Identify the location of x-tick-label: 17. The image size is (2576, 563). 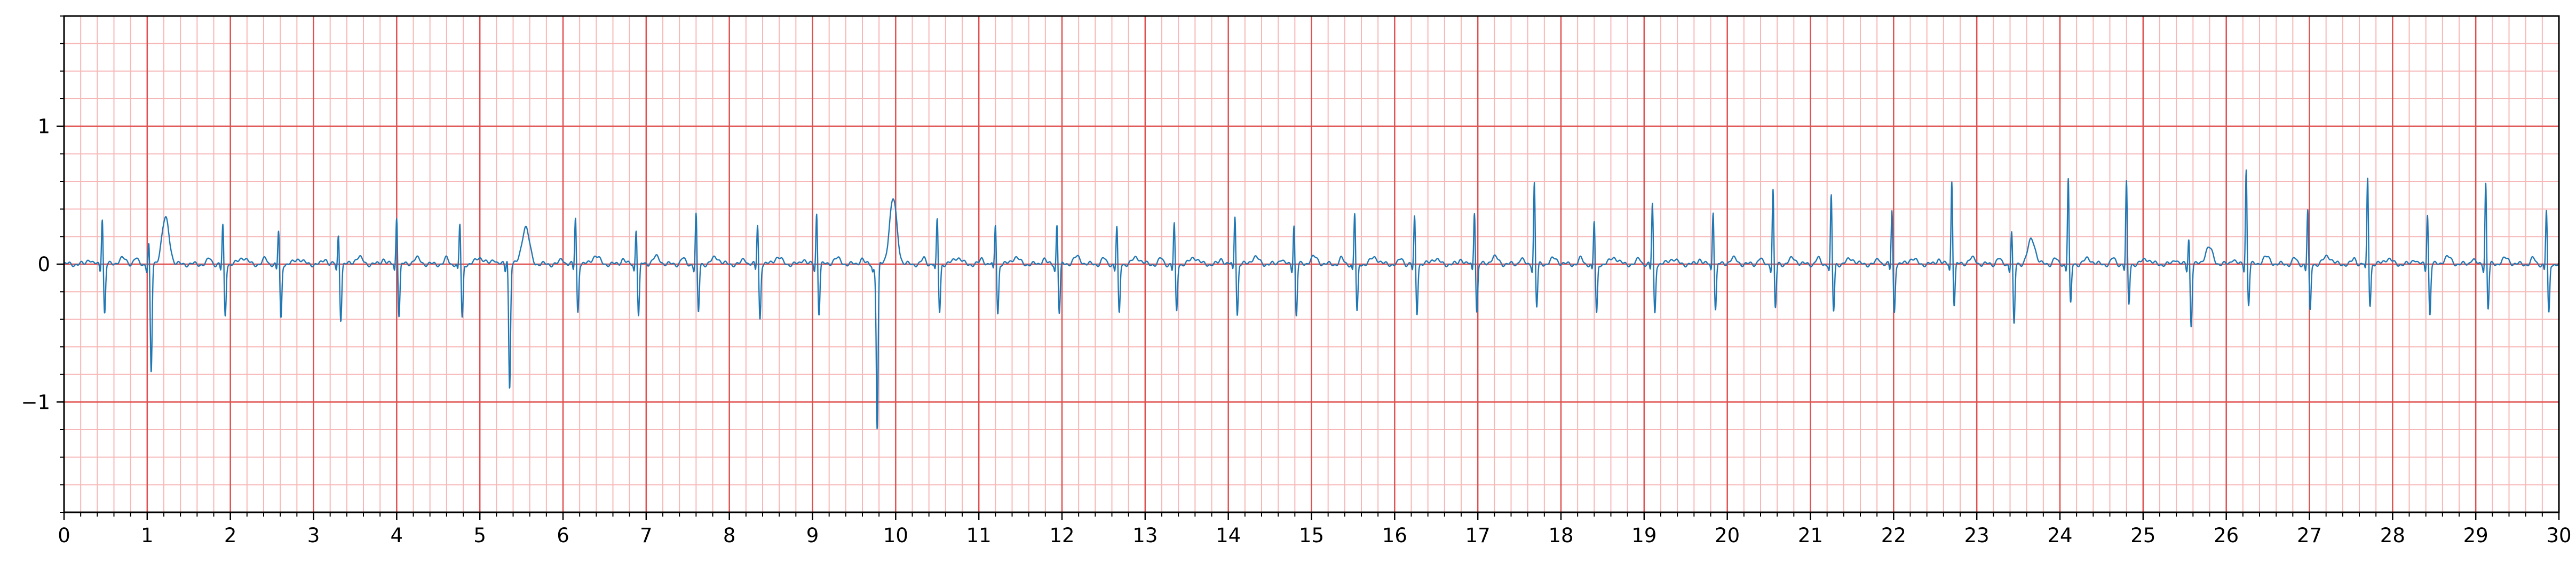
(1478, 535).